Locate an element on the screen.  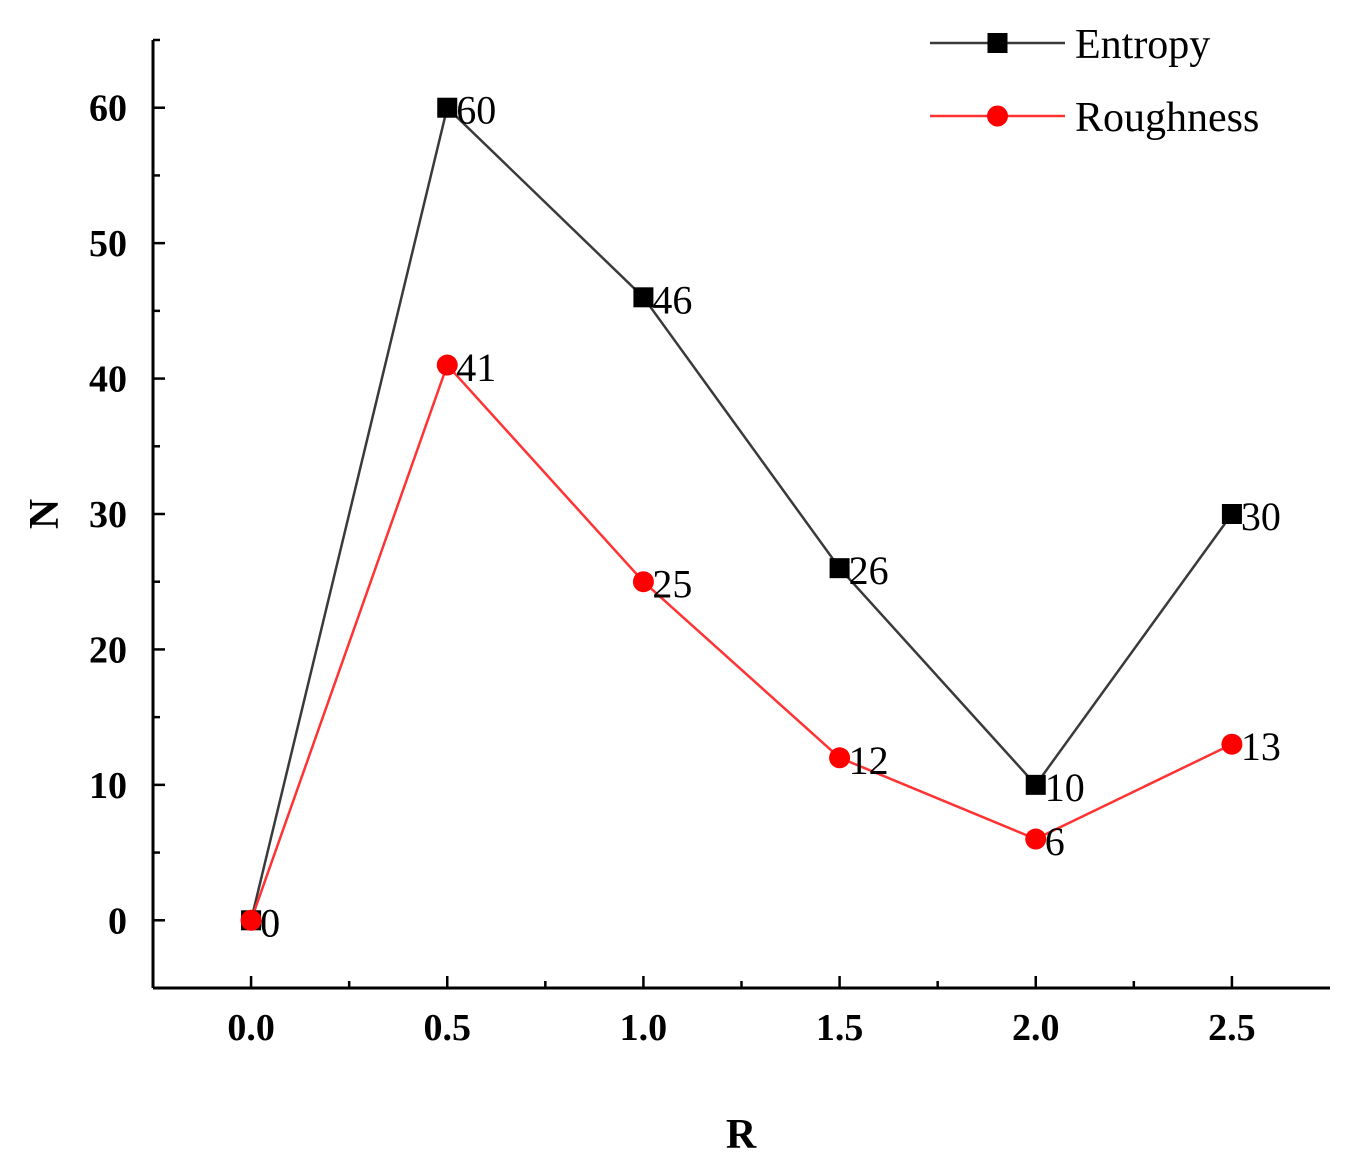
x-tick-label: 1.5 is located at coordinates (840, 1028).